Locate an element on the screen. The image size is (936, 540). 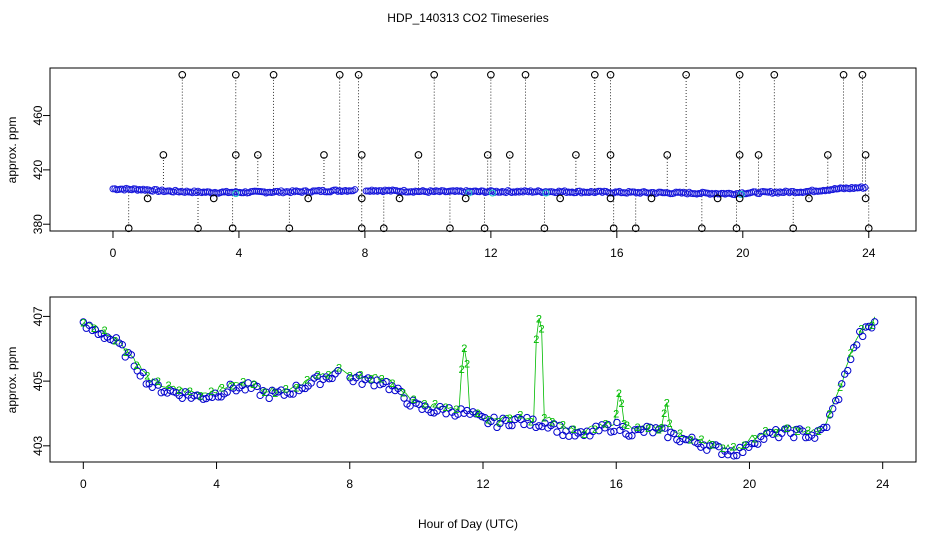
bottom-xtick-label: 16 is located at coordinates (617, 484).